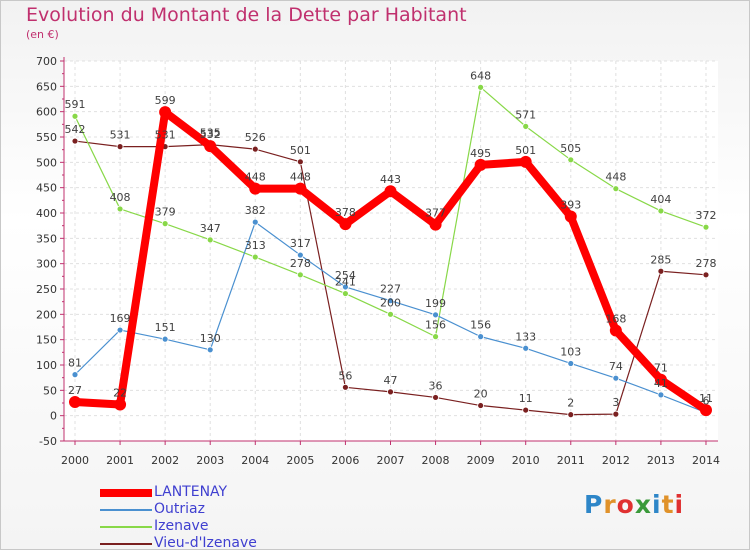  What do you see at coordinates (120, 393) in the screenshot?
I see `data-label: 22` at bounding box center [120, 393].